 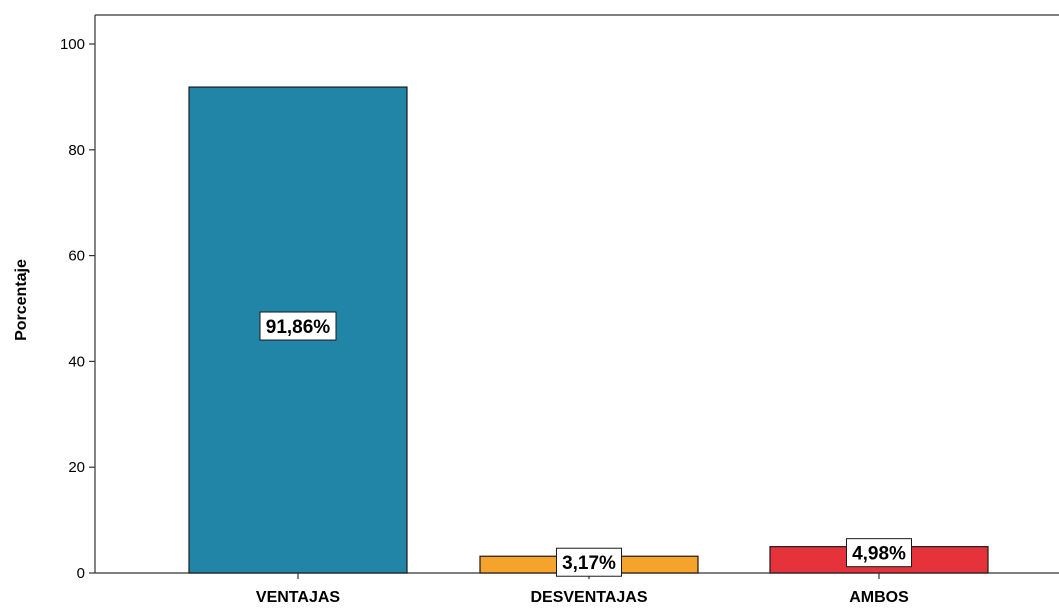 I want to click on x-tick-label: DESVENTAJAS, so click(x=588, y=597).